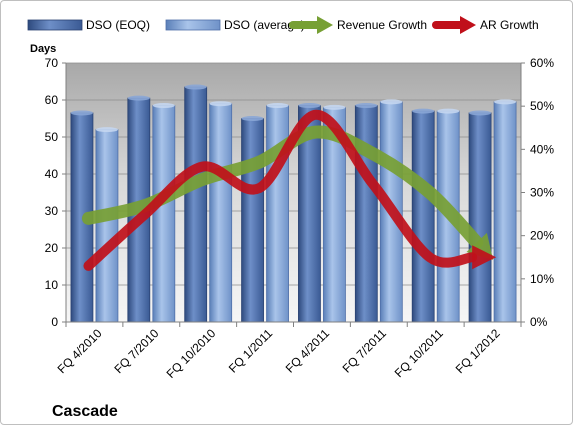 This screenshot has height=427, width=575. What do you see at coordinates (52, 174) in the screenshot?
I see `y-tick-label: 40` at bounding box center [52, 174].